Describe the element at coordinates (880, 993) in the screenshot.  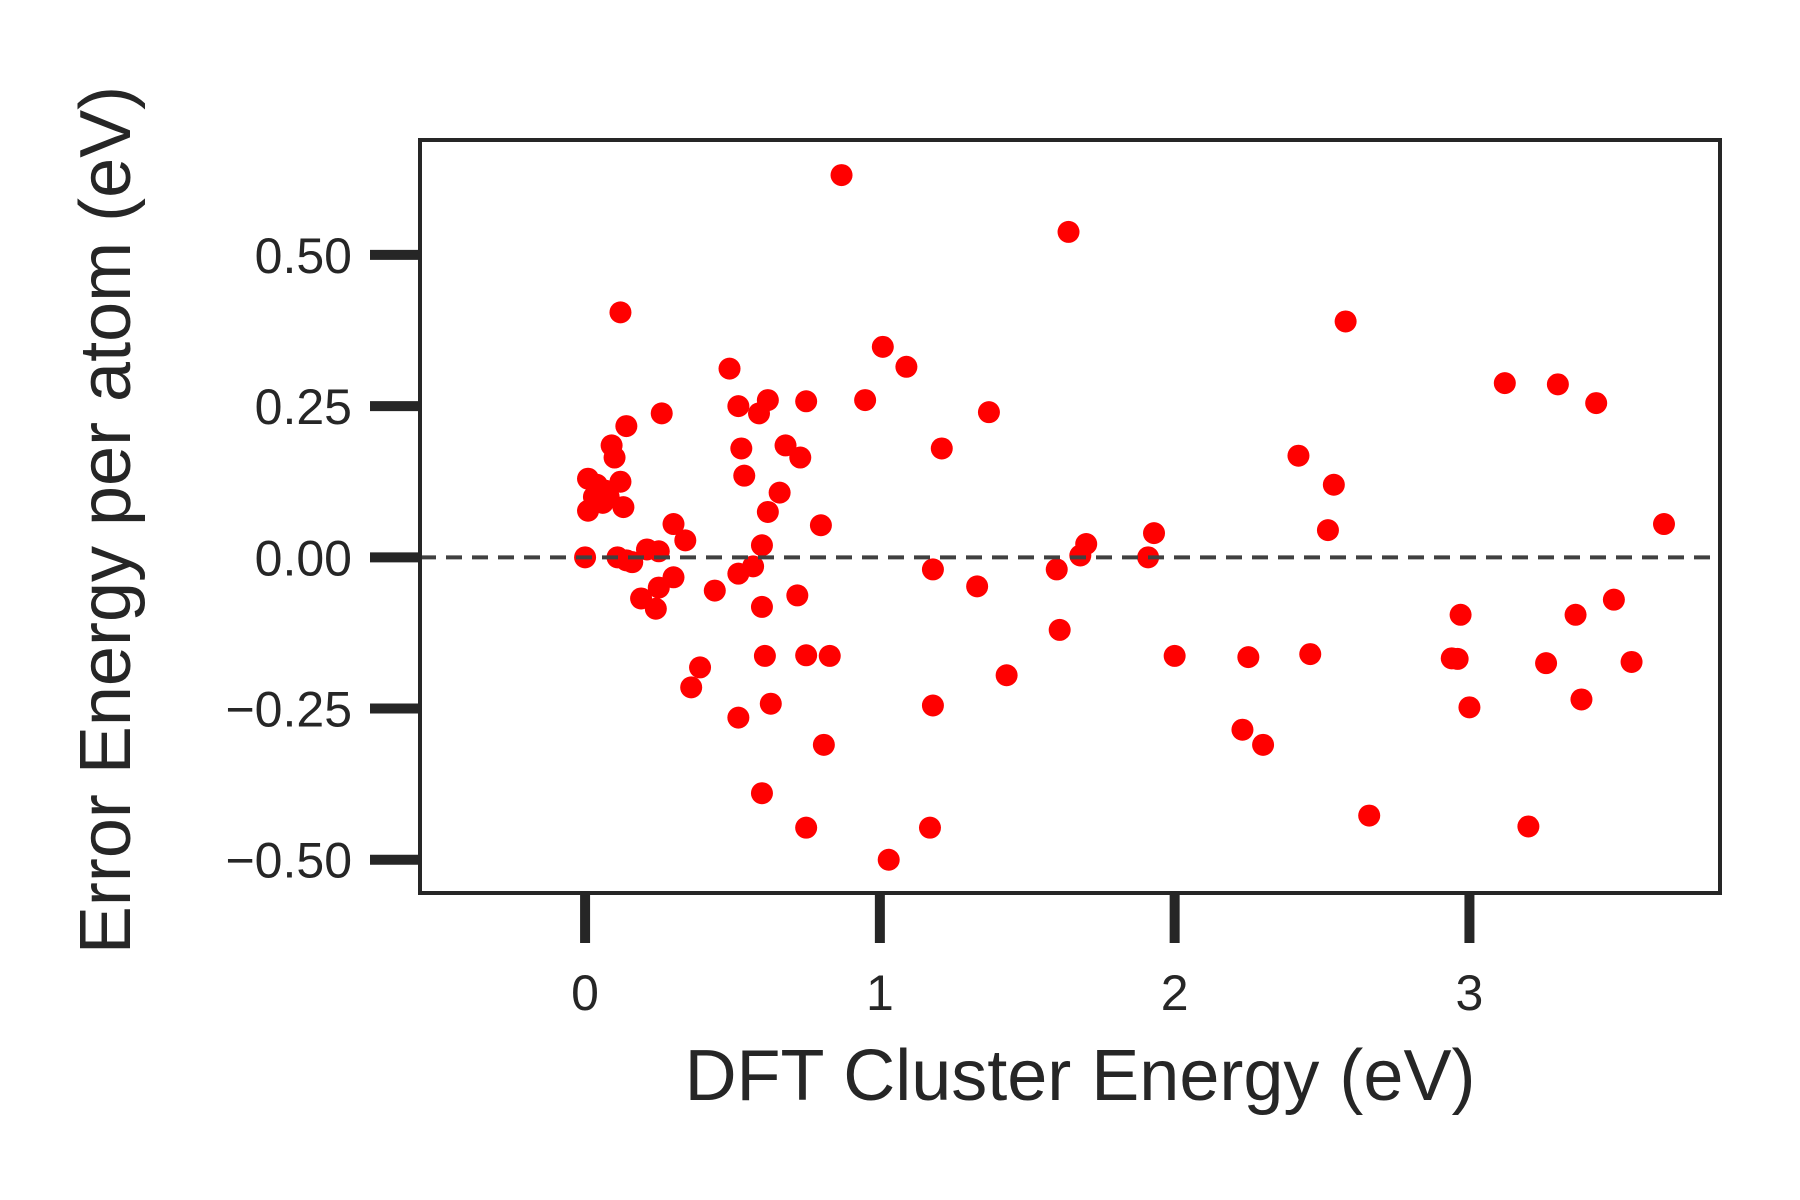
I see `x-tick-label-1: 1` at that location.